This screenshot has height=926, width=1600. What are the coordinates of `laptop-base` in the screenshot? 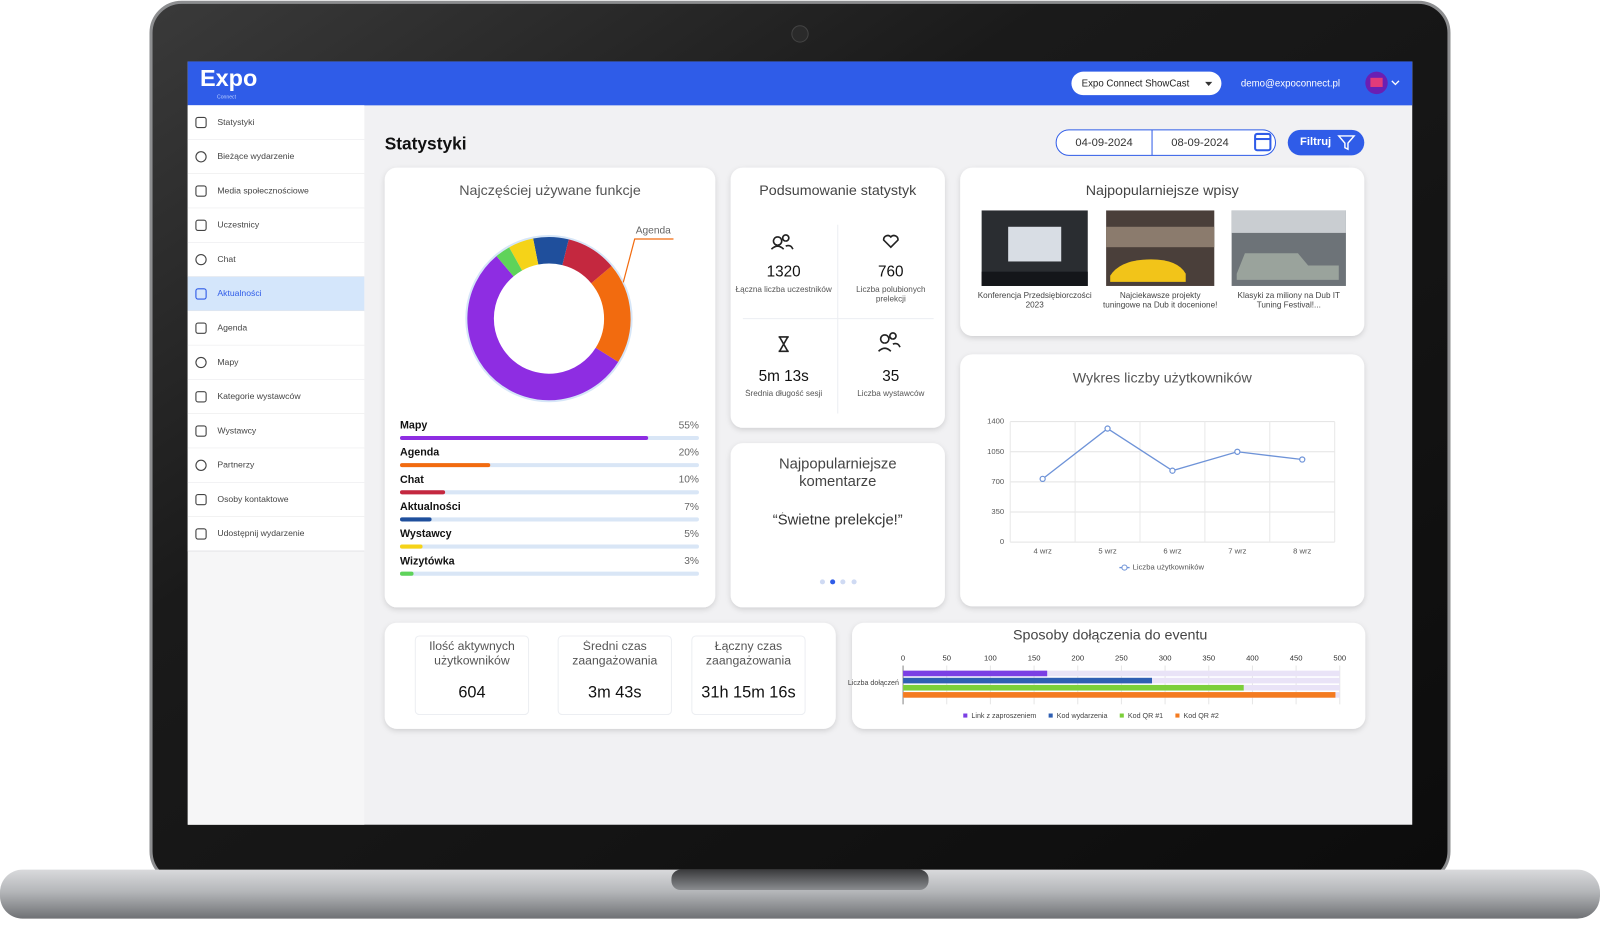 It's located at (800, 894).